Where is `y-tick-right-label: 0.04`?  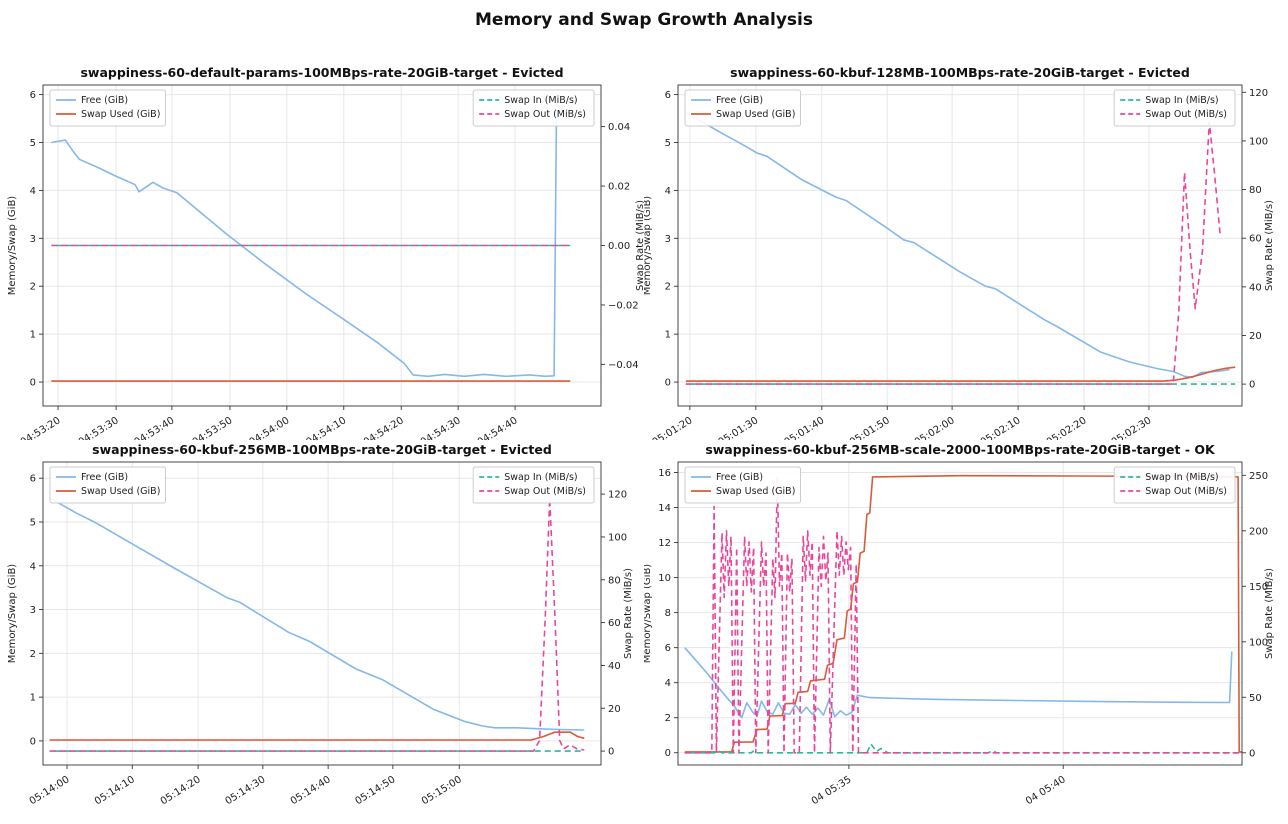 y-tick-right-label: 0.04 is located at coordinates (619, 127).